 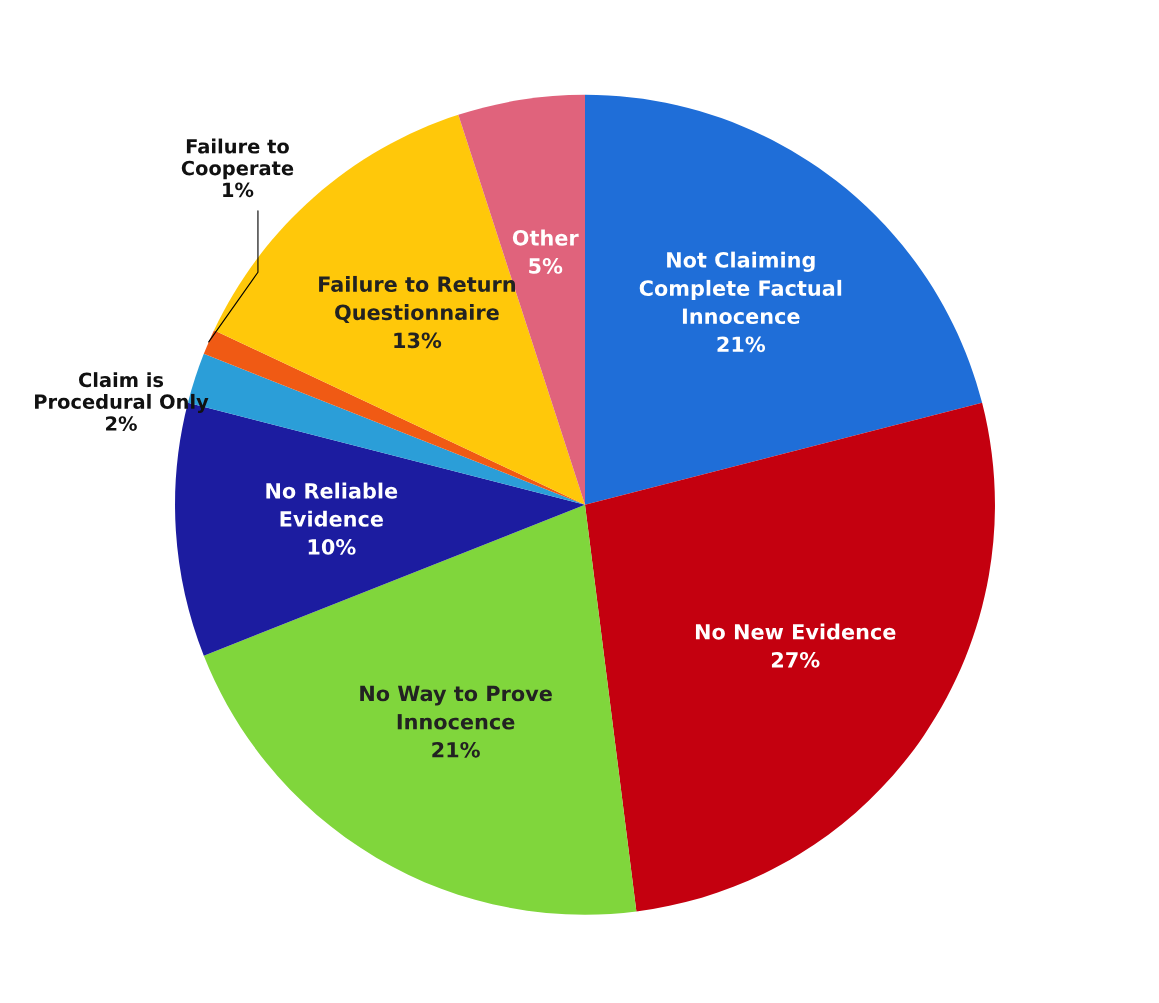 I want to click on slice-label: Other, so click(x=545, y=237).